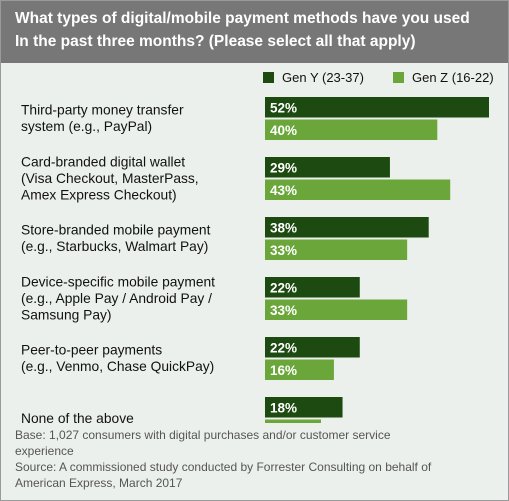  Describe the element at coordinates (283, 287) in the screenshot. I see `data-label-gen-y-4: 22%` at that location.